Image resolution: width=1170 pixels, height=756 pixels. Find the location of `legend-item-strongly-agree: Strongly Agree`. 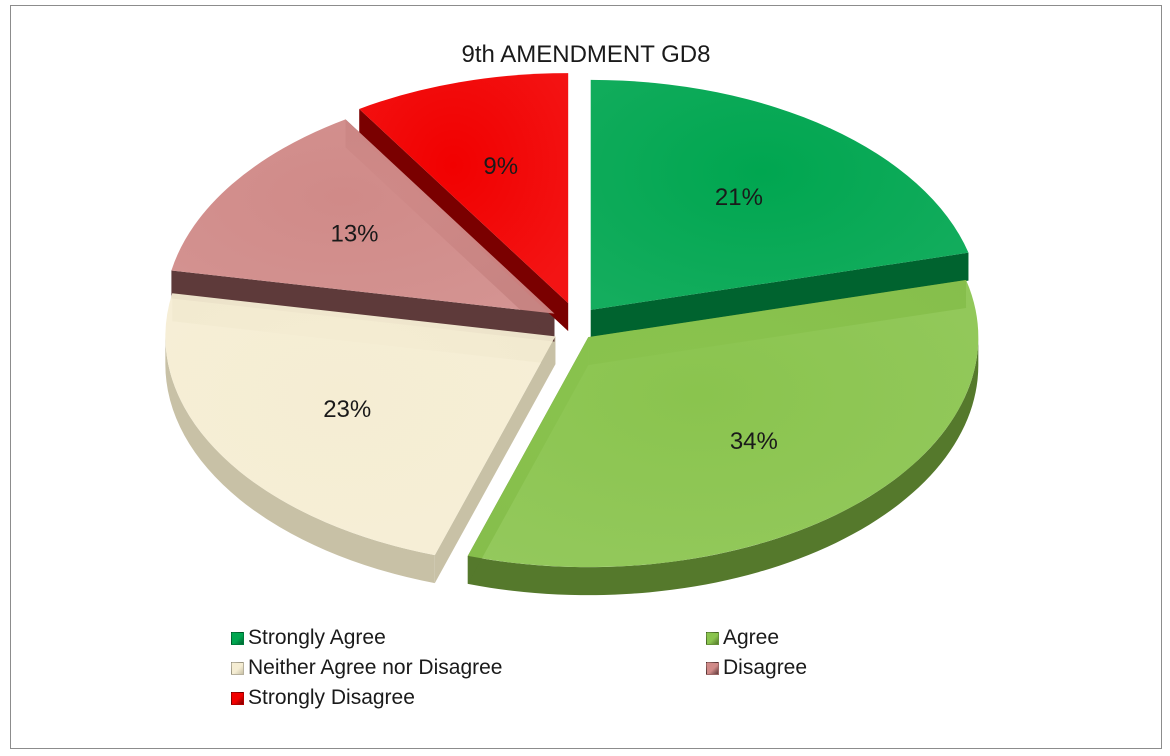

legend-item-strongly-agree: Strongly Agree is located at coordinates (308, 638).